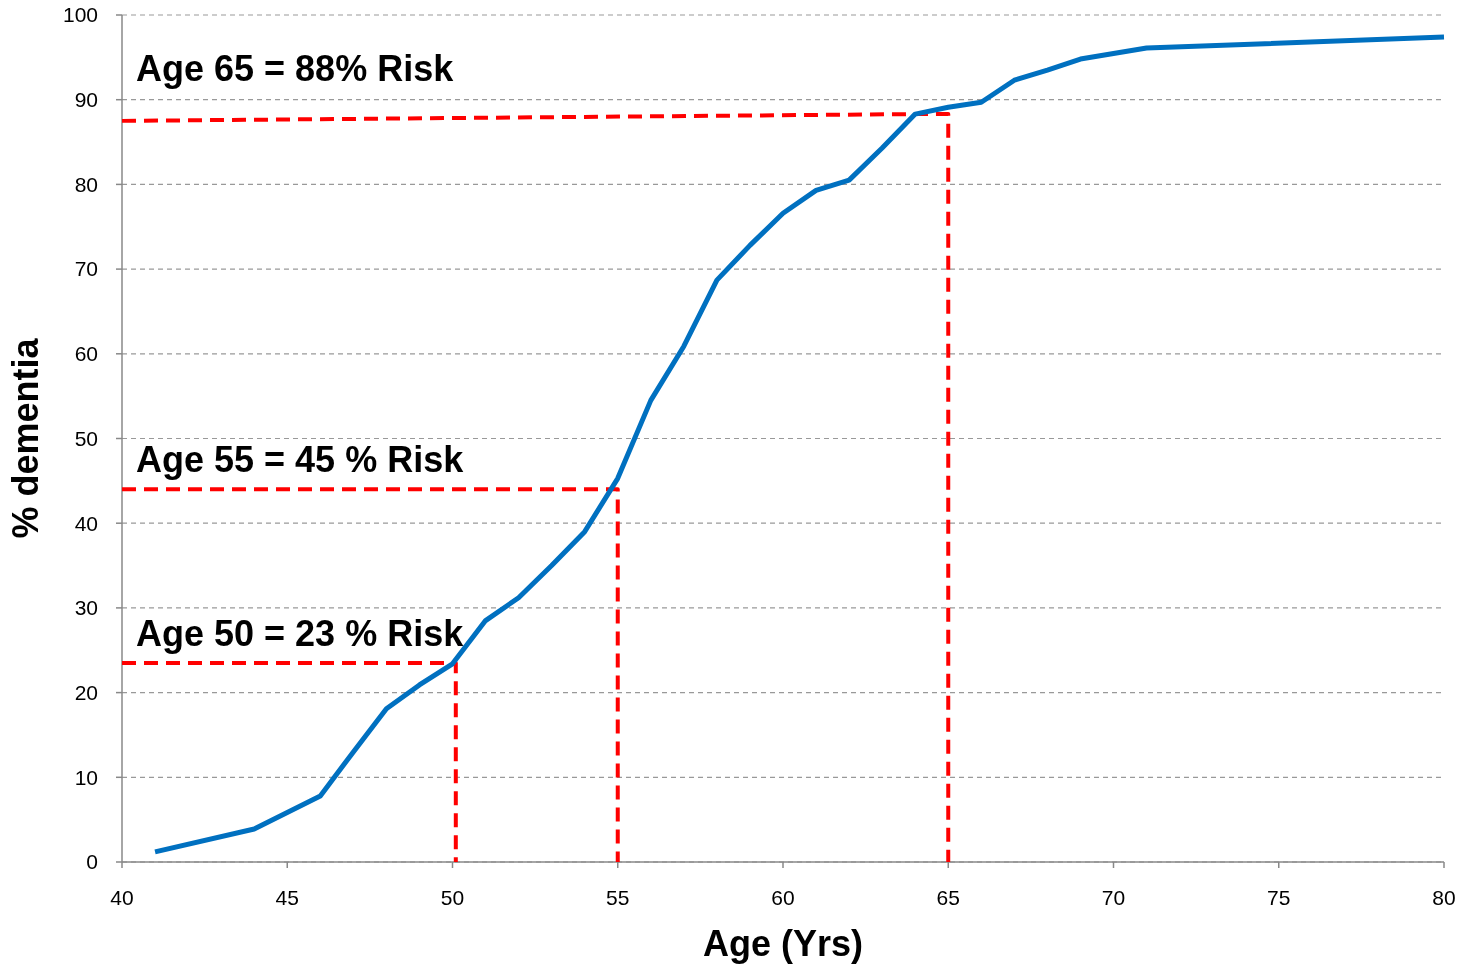 Image resolution: width=1461 pixels, height=966 pixels. What do you see at coordinates (92, 862) in the screenshot?
I see `y-tick-label: 0` at bounding box center [92, 862].